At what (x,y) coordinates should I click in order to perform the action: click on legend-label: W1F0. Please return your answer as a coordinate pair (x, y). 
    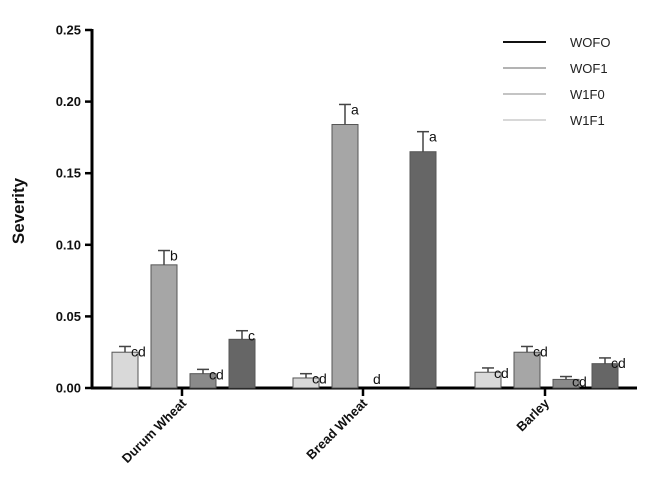
    Looking at the image, I should click on (587, 94).